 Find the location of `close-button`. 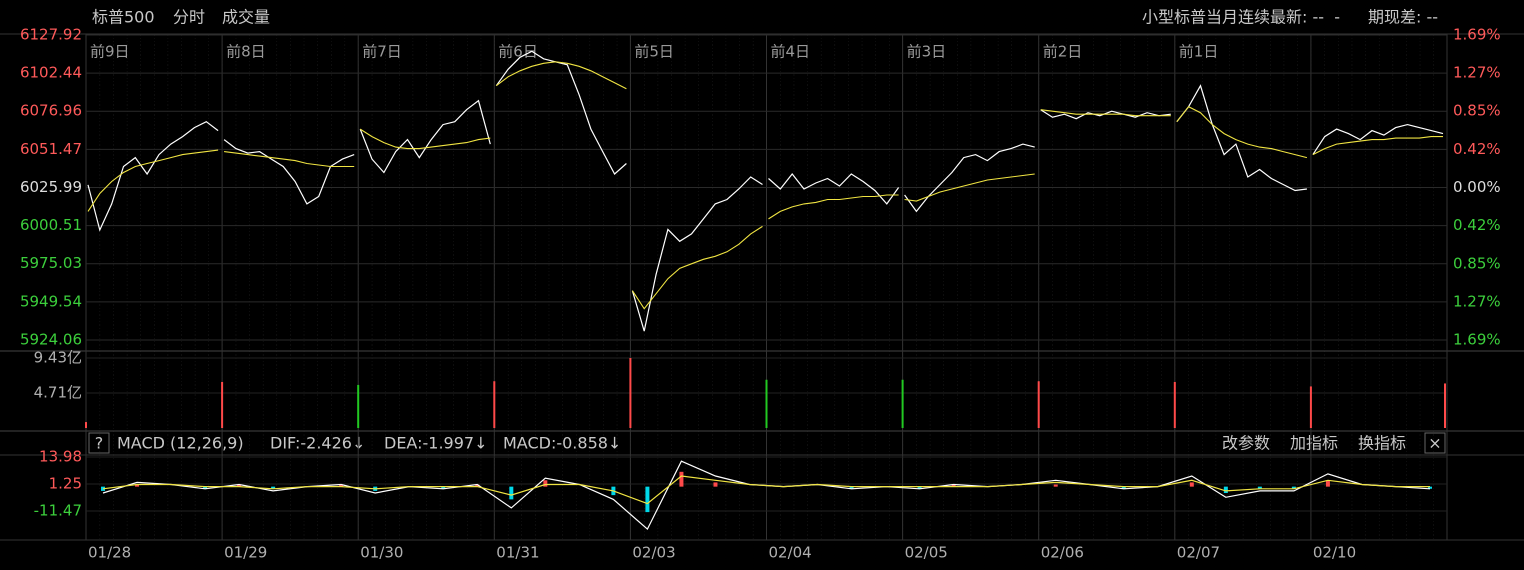

close-button is located at coordinates (1435, 443).